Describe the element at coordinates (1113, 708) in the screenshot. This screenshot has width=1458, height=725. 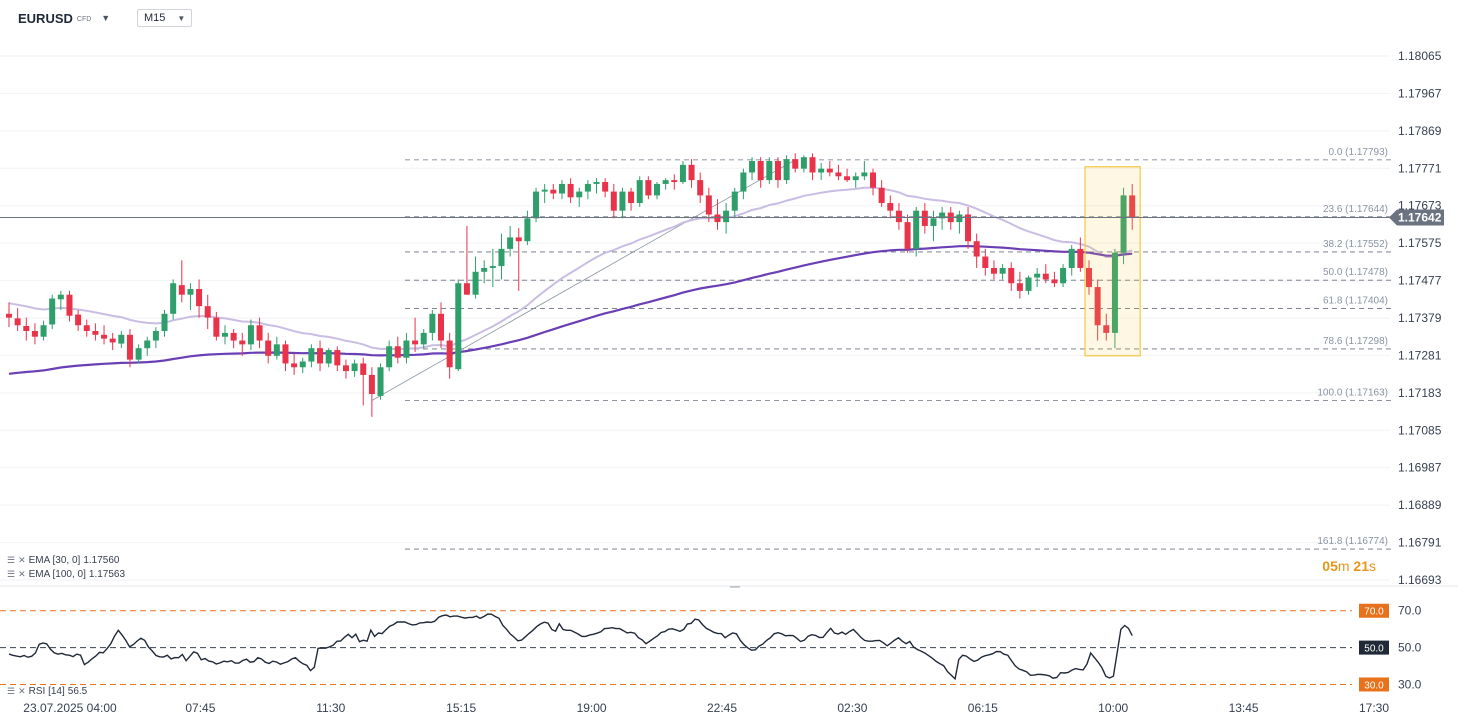
I see `x-tick-label: 10:00` at that location.